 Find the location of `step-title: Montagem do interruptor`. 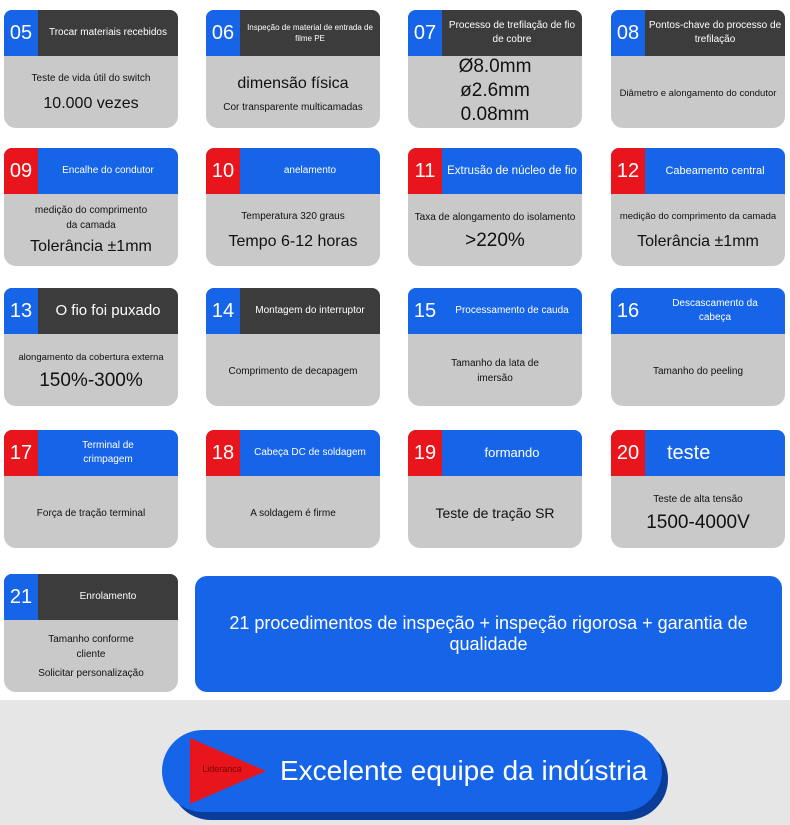

step-title: Montagem do interruptor is located at coordinates (310, 310).